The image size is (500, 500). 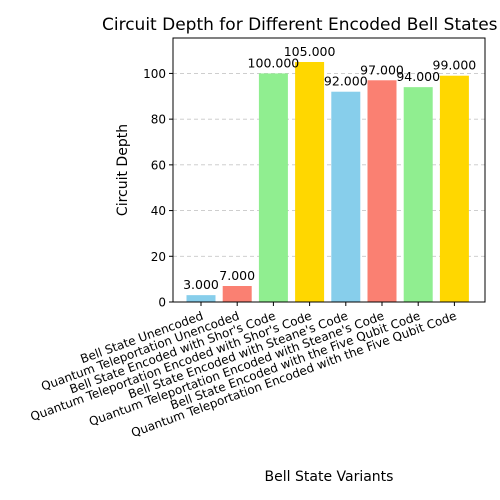 What do you see at coordinates (158, 165) in the screenshot?
I see `y-tick-label-3: 60` at bounding box center [158, 165].